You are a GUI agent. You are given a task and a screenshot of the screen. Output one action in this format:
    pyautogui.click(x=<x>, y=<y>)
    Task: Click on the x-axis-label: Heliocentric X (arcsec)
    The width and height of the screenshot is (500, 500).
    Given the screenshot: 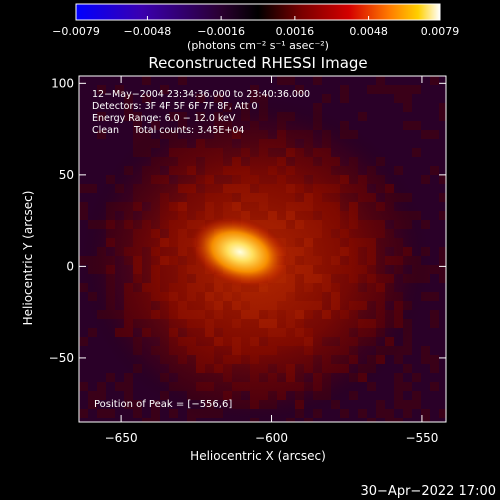 What is the action you would take?
    pyautogui.click(x=258, y=456)
    